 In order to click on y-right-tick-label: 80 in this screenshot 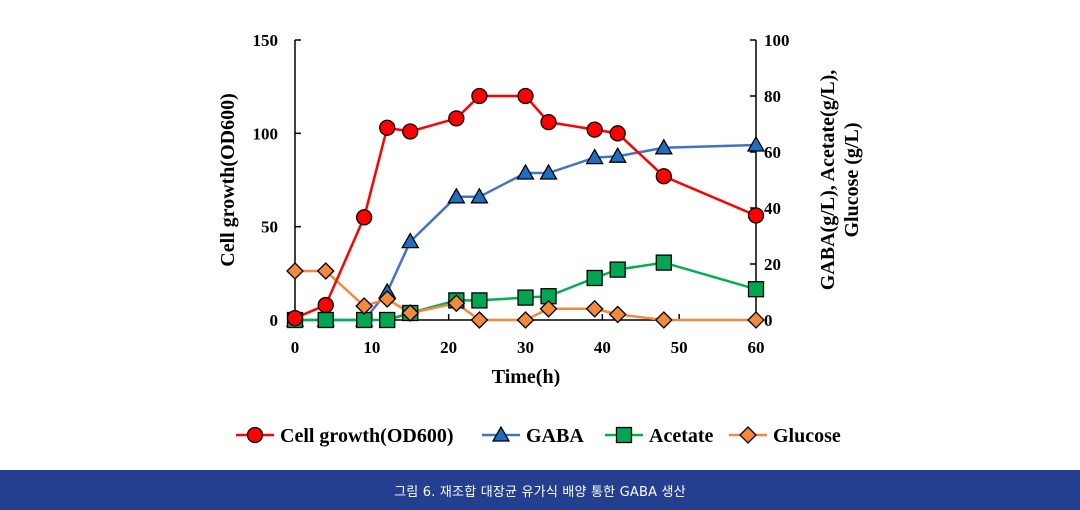, I will do `click(772, 96)`.